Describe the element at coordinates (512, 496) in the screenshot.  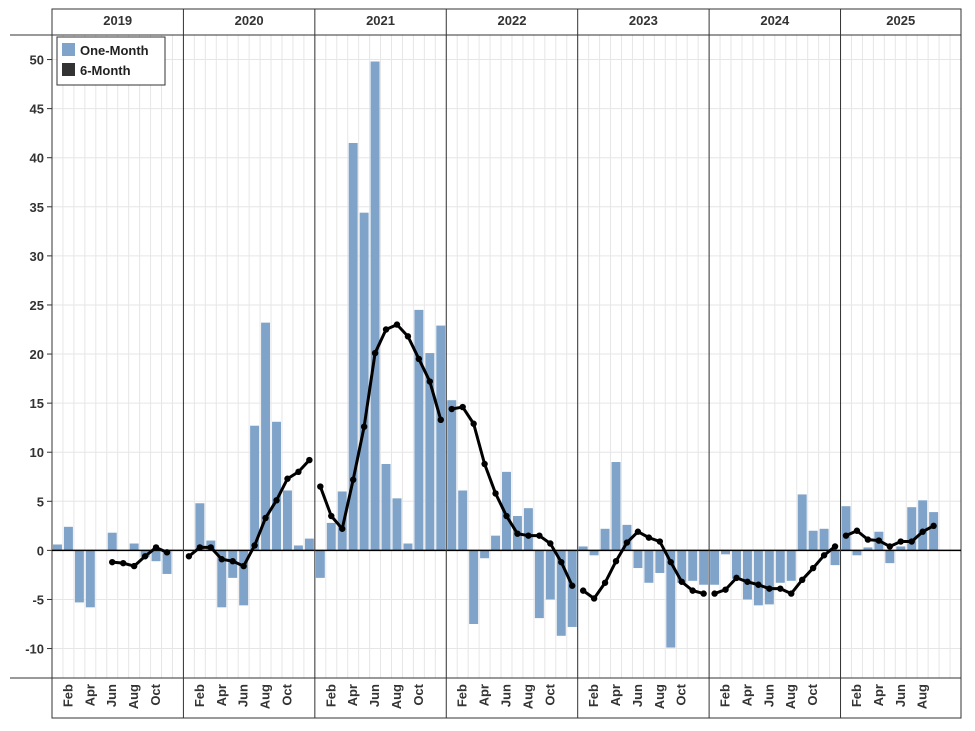
I see `six-month-line-segment` at that location.